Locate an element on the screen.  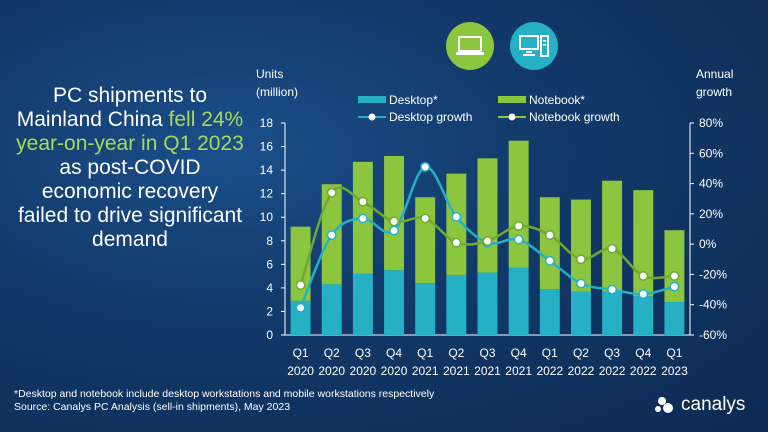
desktop-computer-icon is located at coordinates (534, 46).